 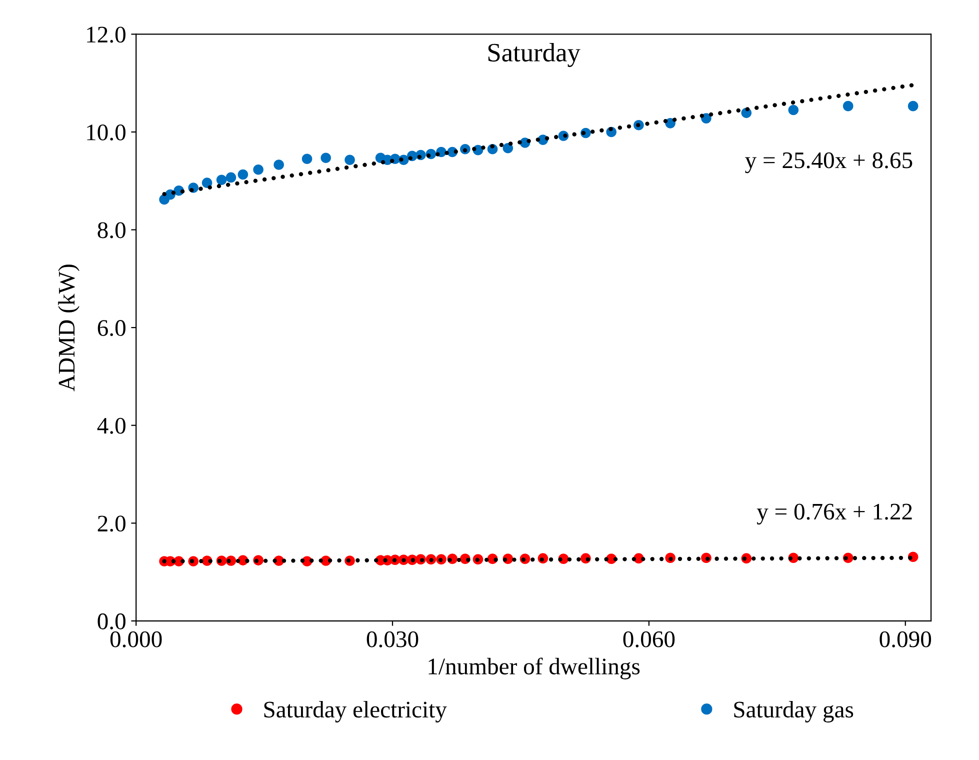 I want to click on y-axis-title: ADMD (kW), so click(x=69, y=328).